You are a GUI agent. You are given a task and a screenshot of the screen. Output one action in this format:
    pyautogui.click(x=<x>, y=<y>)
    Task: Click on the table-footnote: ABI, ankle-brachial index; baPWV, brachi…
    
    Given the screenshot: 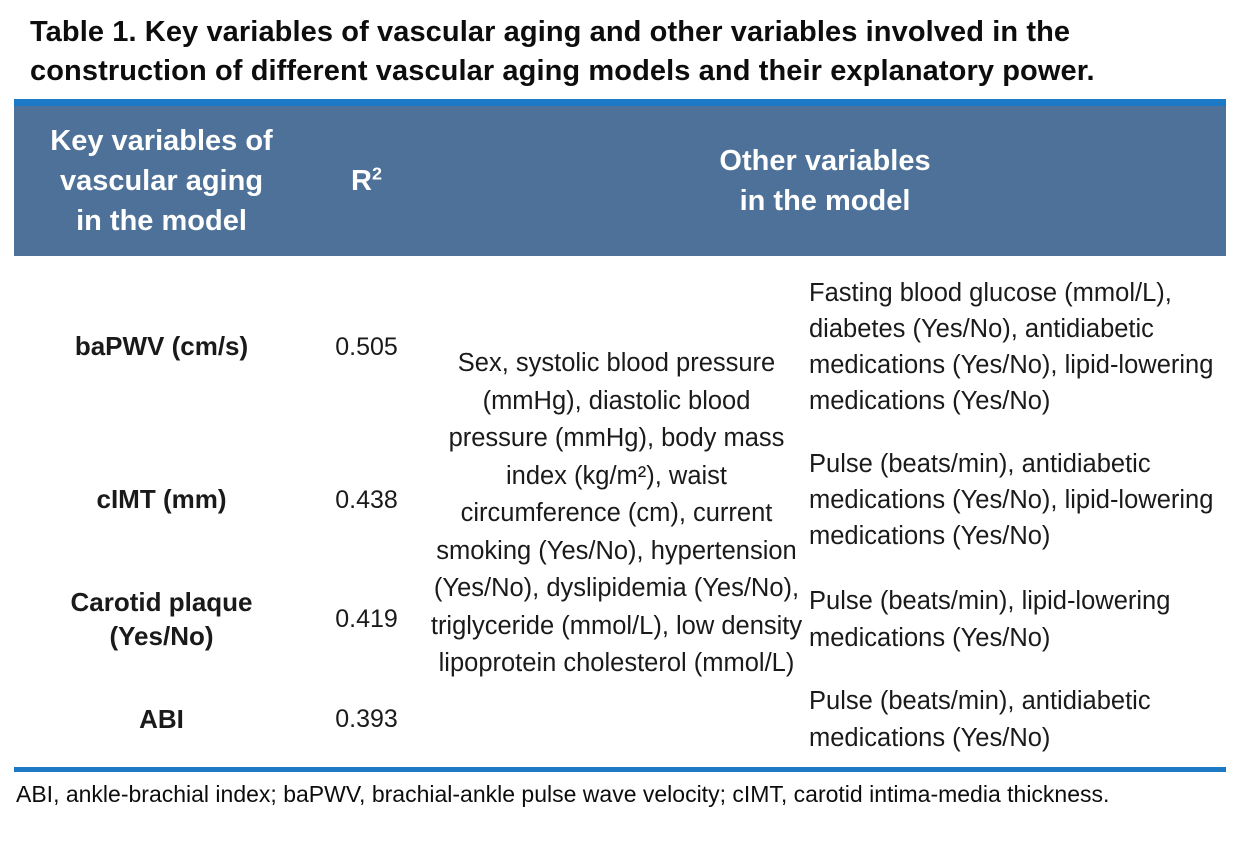 What is the action you would take?
    pyautogui.click(x=563, y=794)
    